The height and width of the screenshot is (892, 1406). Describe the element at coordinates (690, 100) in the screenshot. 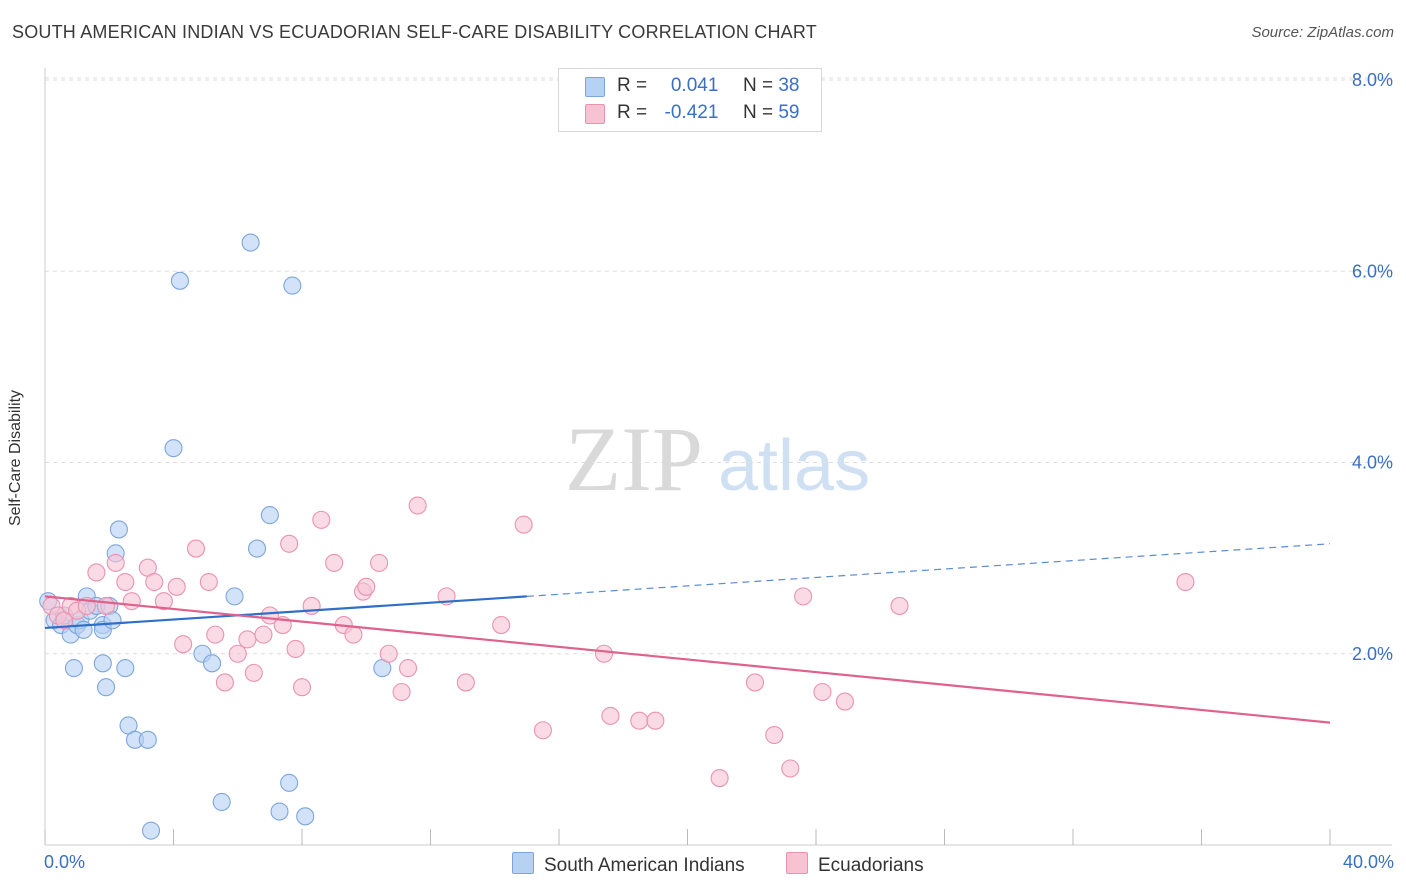

I see `correlation-legend: R = 0.041 N = 38 R = -0.421 N = 59` at that location.